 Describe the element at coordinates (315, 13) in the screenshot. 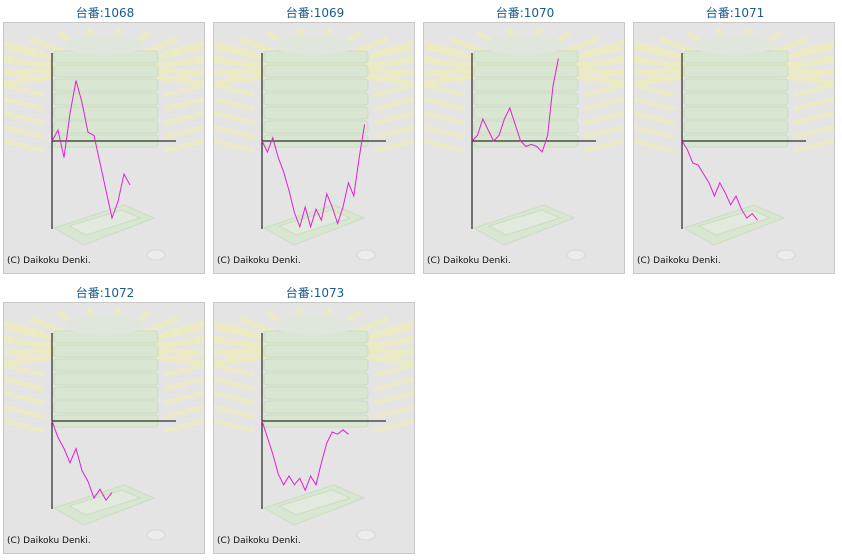

I see `machine-number-link: 台番:1069` at that location.